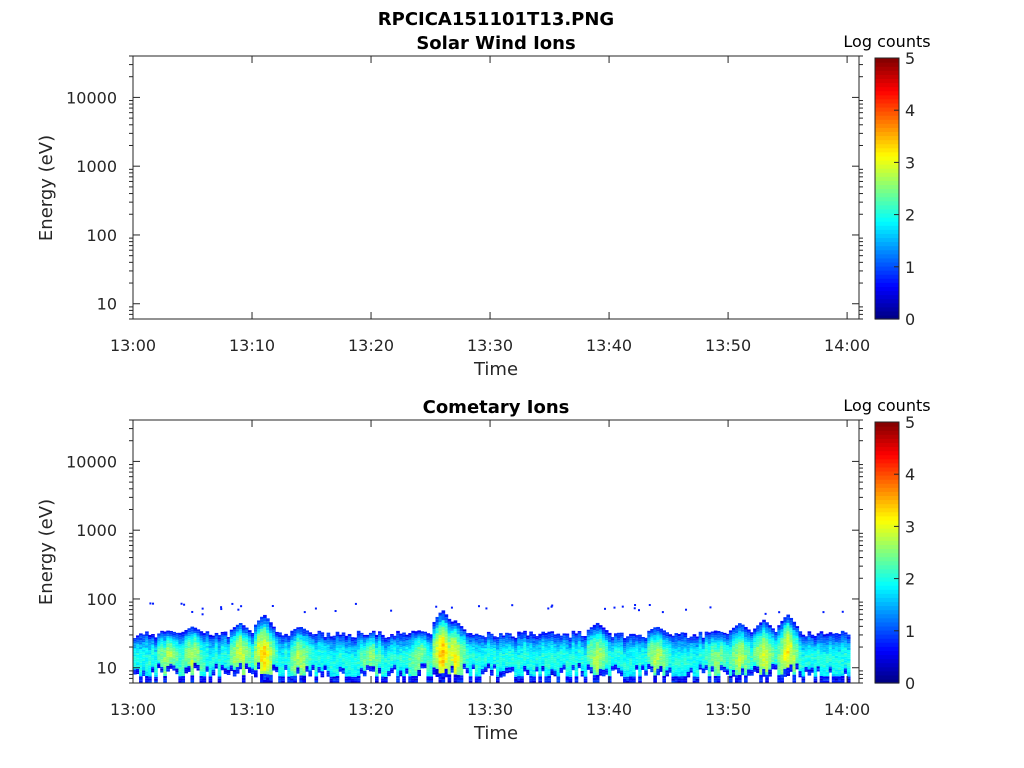  What do you see at coordinates (887, 264) in the screenshot?
I see `colorbar-segment` at bounding box center [887, 264].